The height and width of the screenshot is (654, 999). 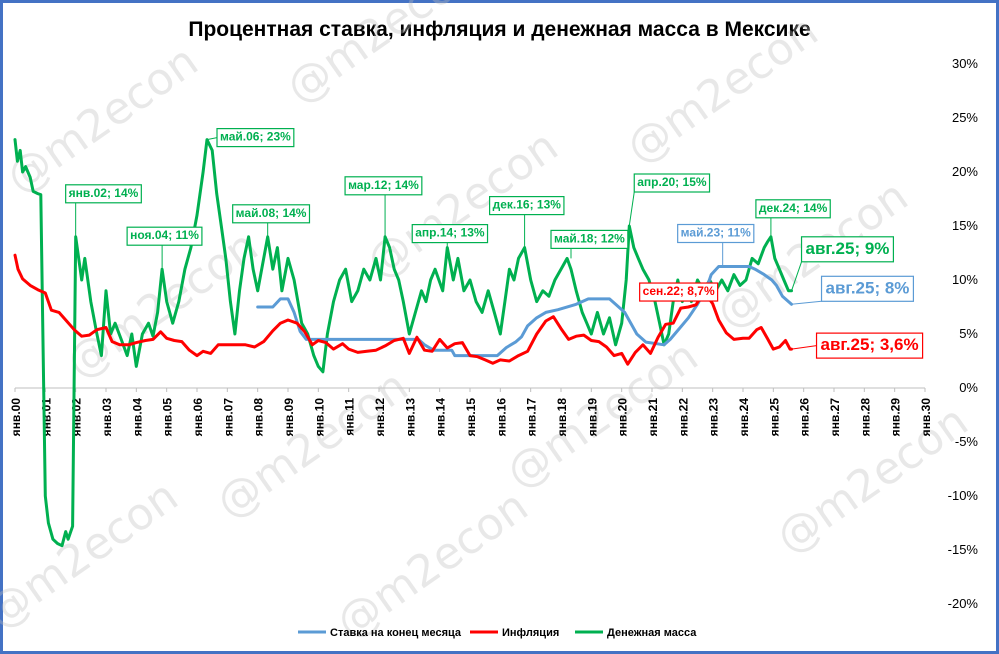 I want to click on legend-label: Денежная масса, so click(x=652, y=633).